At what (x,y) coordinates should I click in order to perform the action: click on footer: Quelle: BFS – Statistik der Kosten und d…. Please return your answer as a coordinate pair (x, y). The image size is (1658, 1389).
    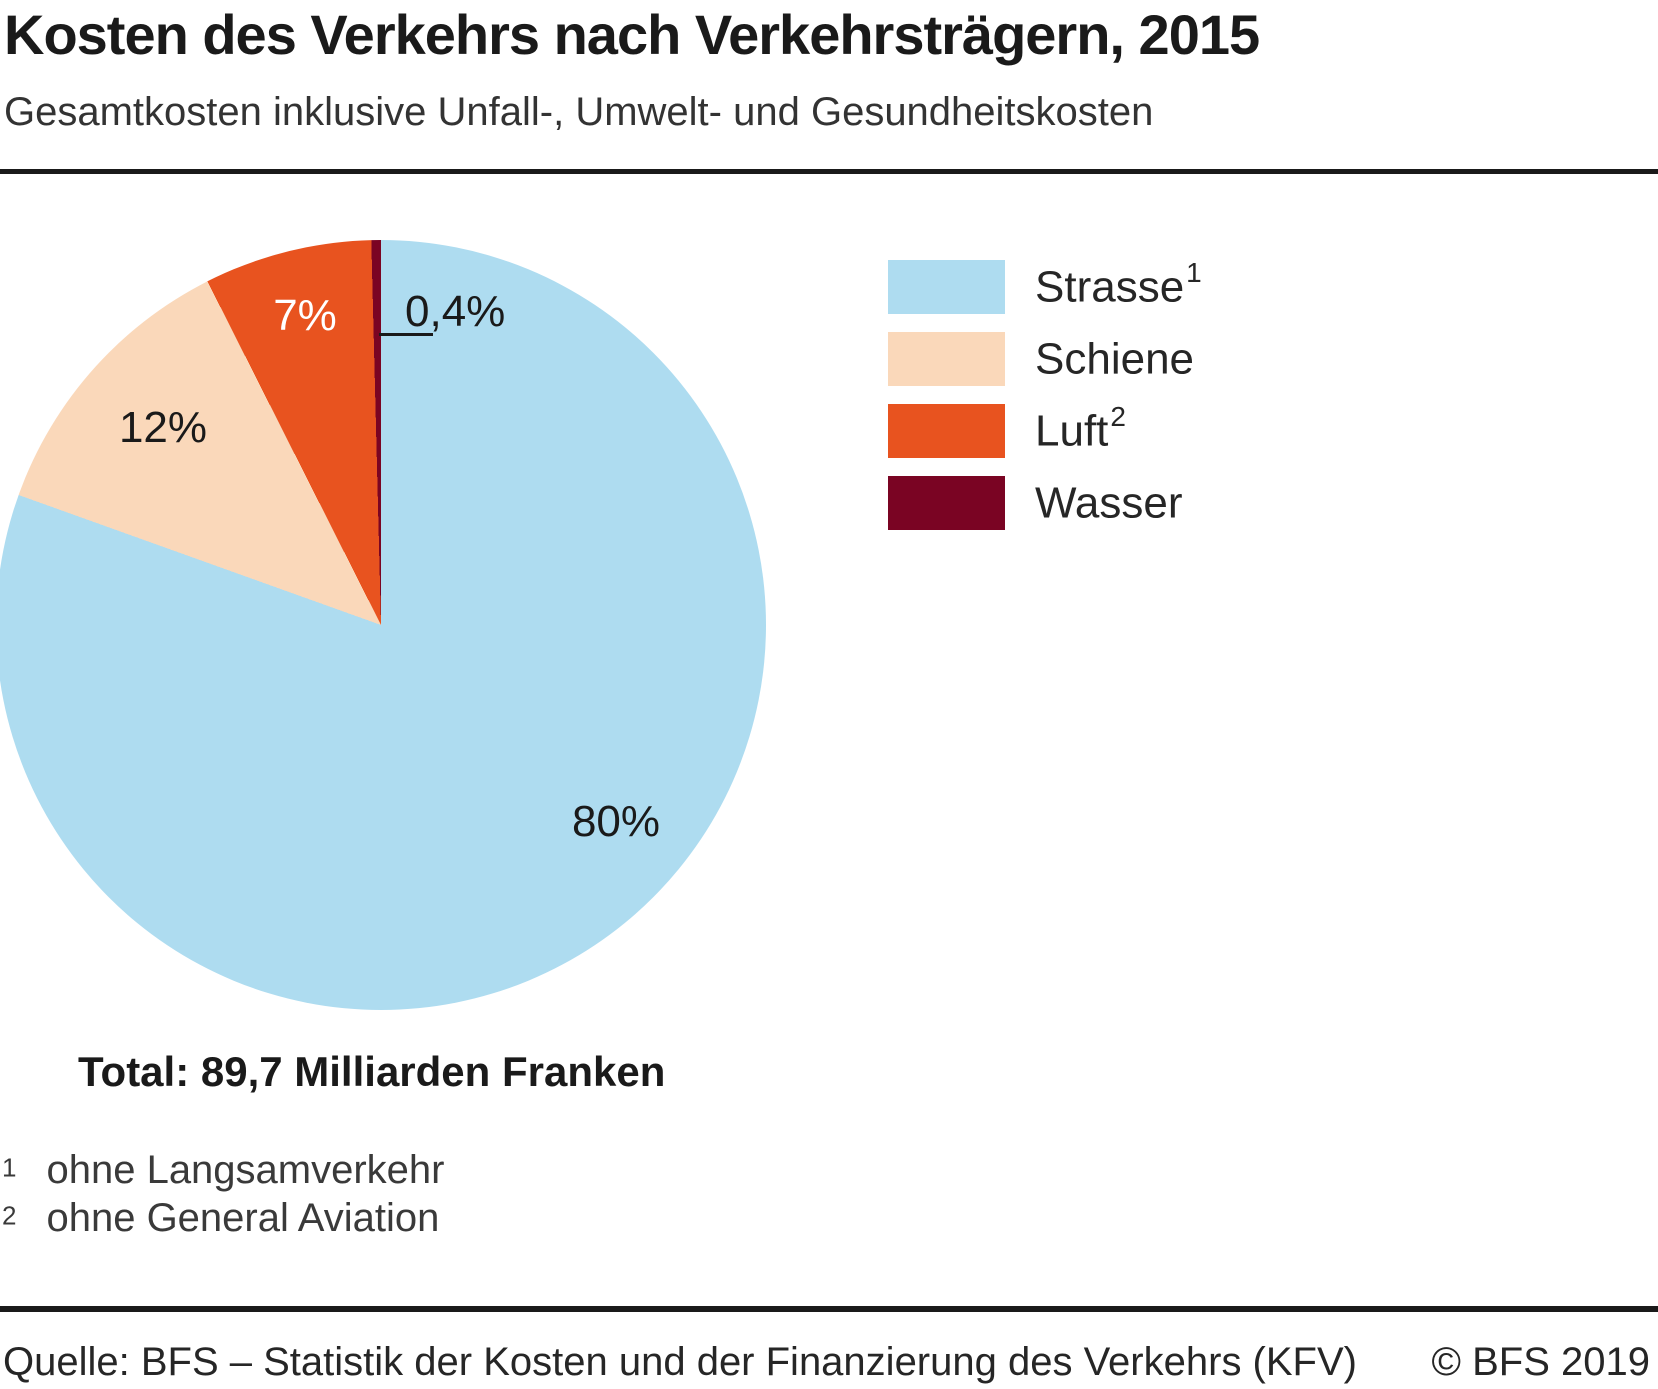
    Looking at the image, I should click on (829, 1362).